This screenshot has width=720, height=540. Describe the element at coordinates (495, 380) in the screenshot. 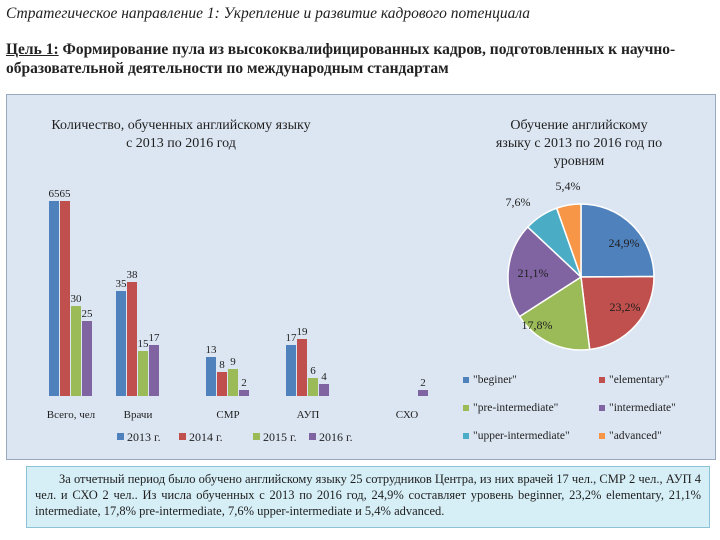

I see `pie-legend-label-0: "beginer"` at that location.